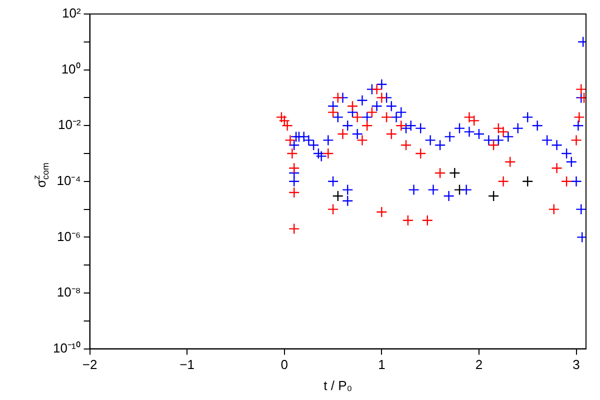 The image size is (600, 400). What do you see at coordinates (71, 68) in the screenshot?
I see `y-tick-label: 10⁰` at bounding box center [71, 68].